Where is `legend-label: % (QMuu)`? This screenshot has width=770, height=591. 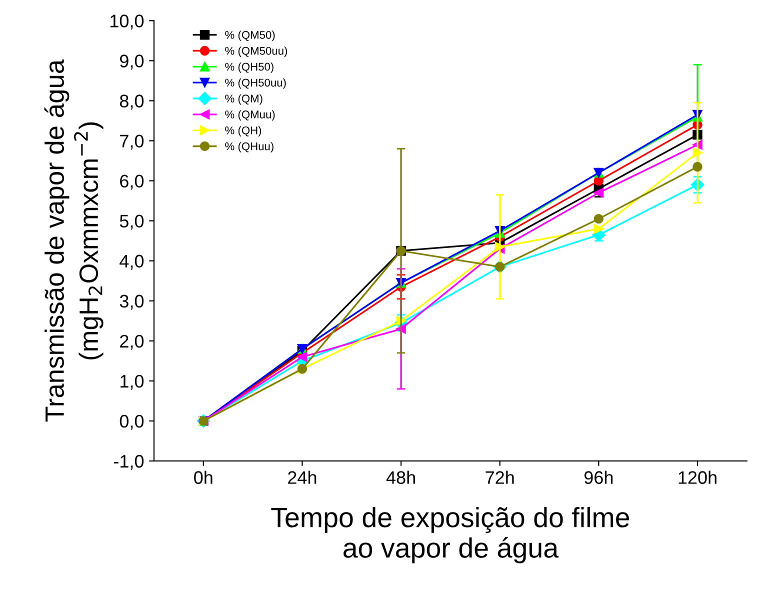
legend-label: % (QMuu) is located at coordinates (250, 115).